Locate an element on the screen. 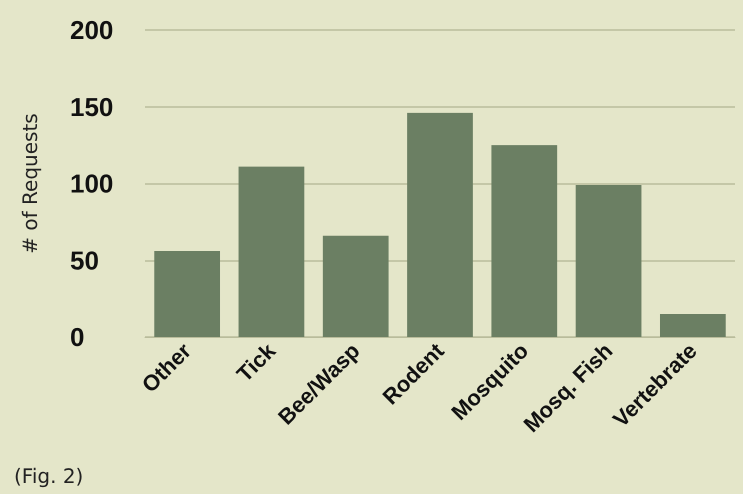 Image resolution: width=743 pixels, height=494 pixels. y-tick-label: 100 is located at coordinates (92, 183).